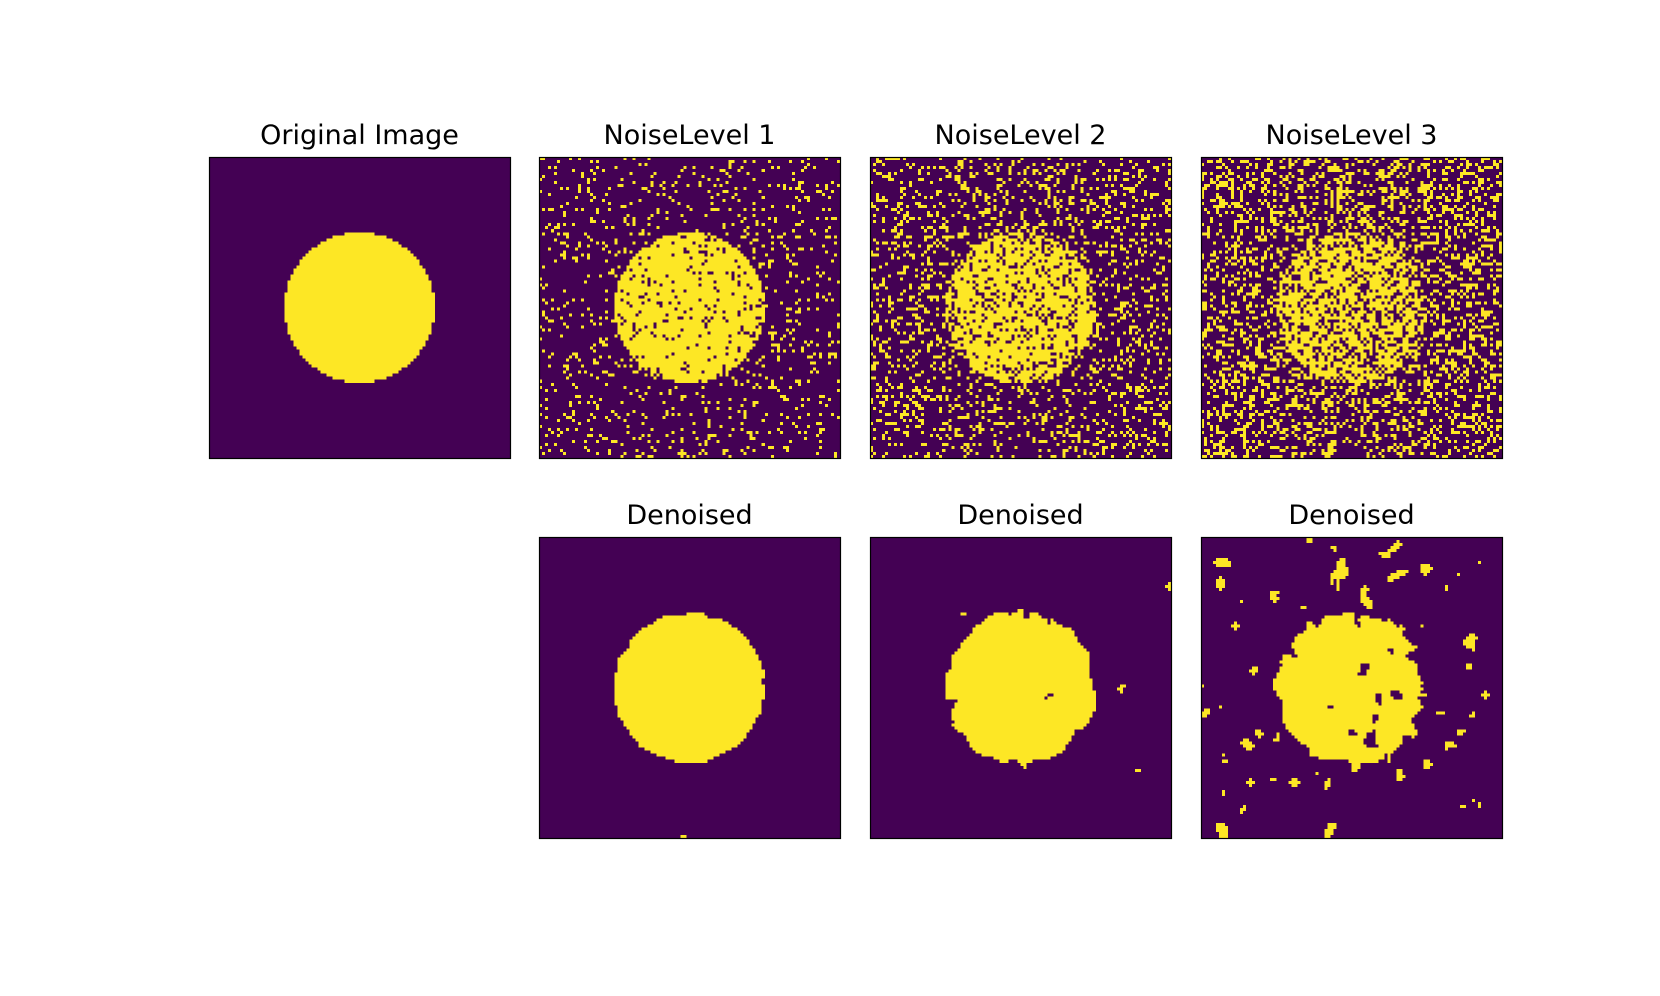 This screenshot has width=1660, height=996. Describe the element at coordinates (690, 135) in the screenshot. I see `panel-title: NoiseLevel 1` at that location.